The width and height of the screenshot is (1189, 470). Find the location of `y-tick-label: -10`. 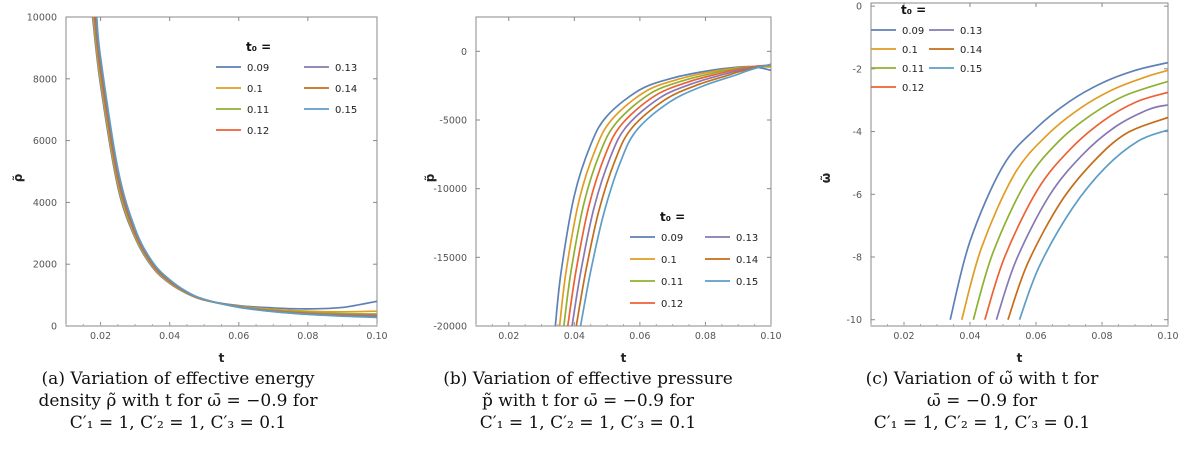

y-tick-label: -10 is located at coordinates (854, 320).